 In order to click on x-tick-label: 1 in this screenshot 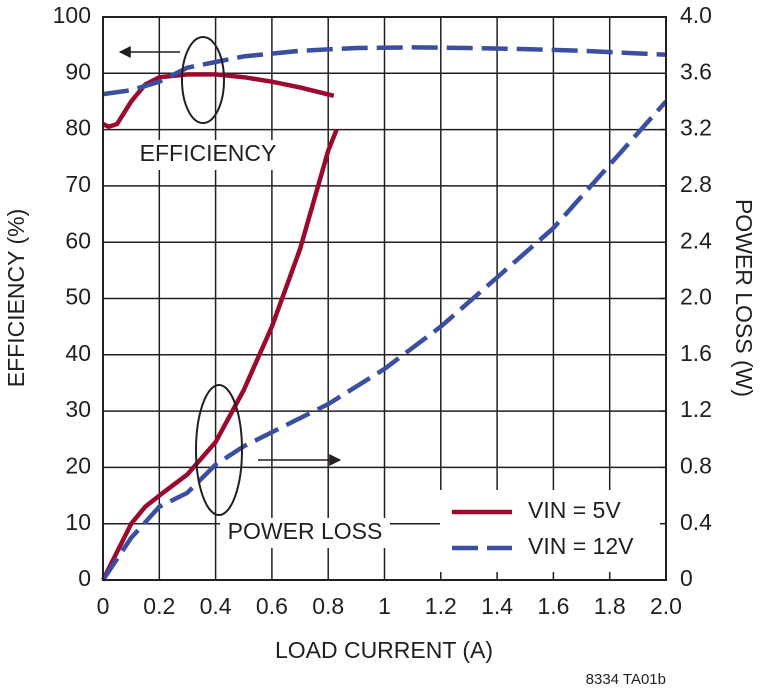, I will do `click(384, 606)`.